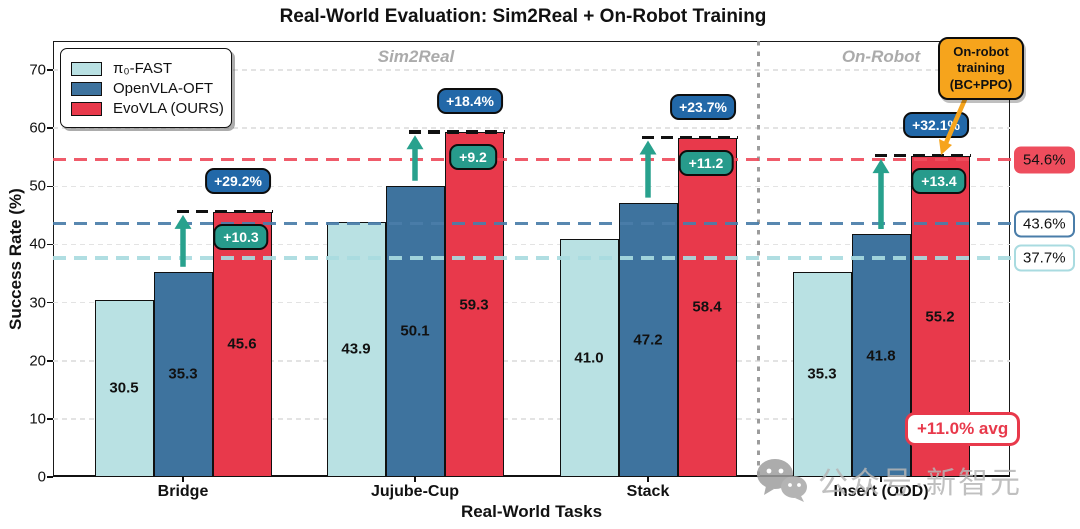 This screenshot has width=1080, height=529. I want to click on gain-pct-badge-stack: +23.7%, so click(703, 106).